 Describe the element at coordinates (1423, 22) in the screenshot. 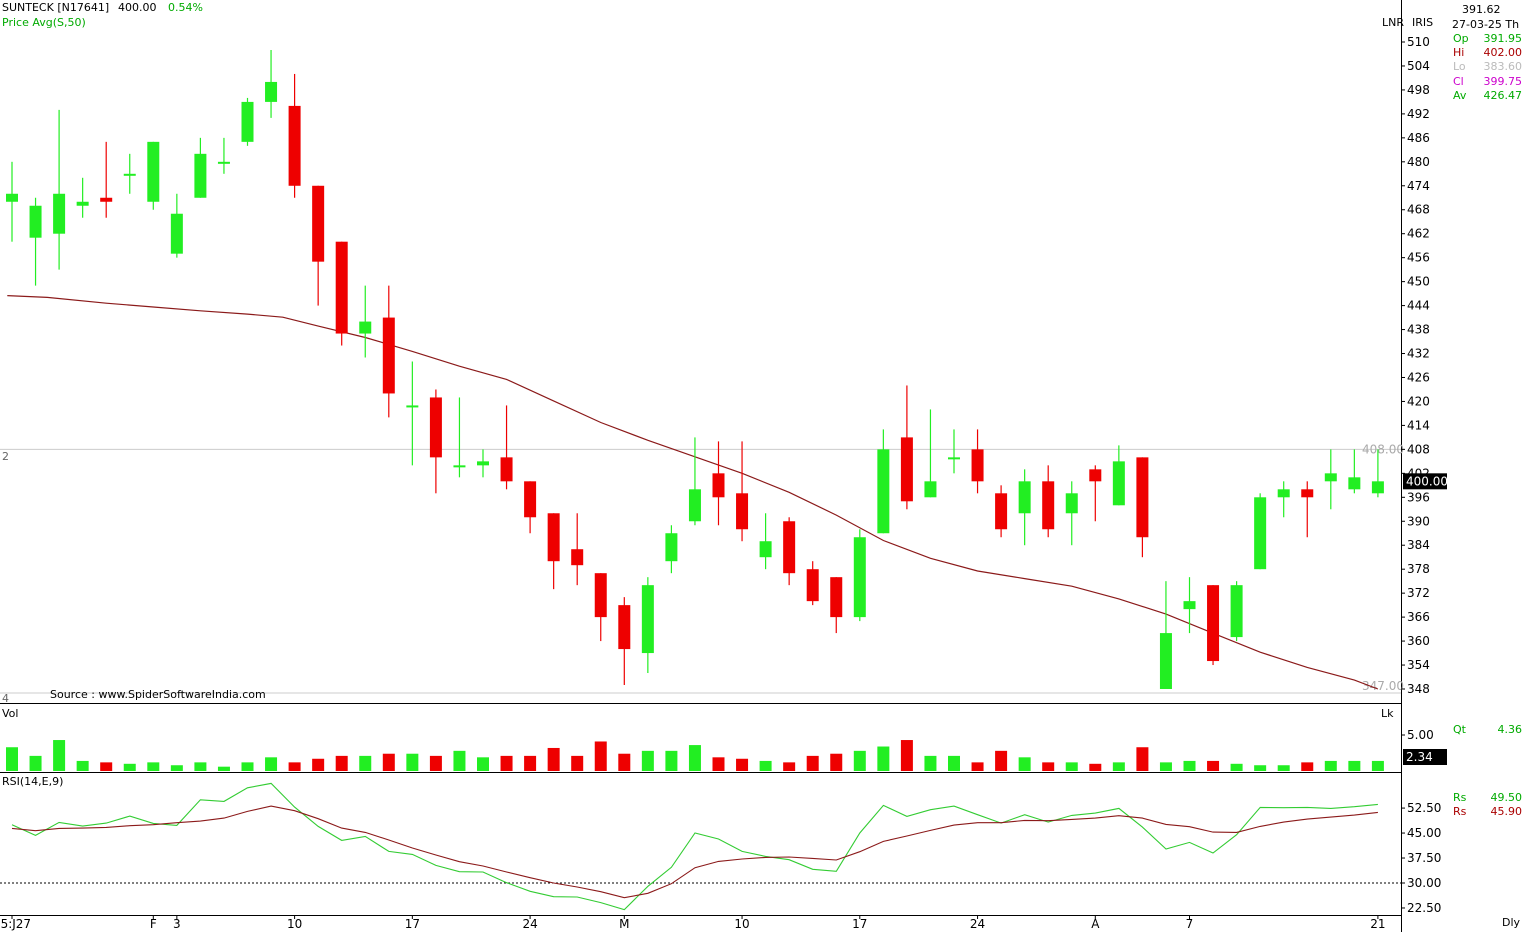

I see `iris-toggle: IRIS` at that location.